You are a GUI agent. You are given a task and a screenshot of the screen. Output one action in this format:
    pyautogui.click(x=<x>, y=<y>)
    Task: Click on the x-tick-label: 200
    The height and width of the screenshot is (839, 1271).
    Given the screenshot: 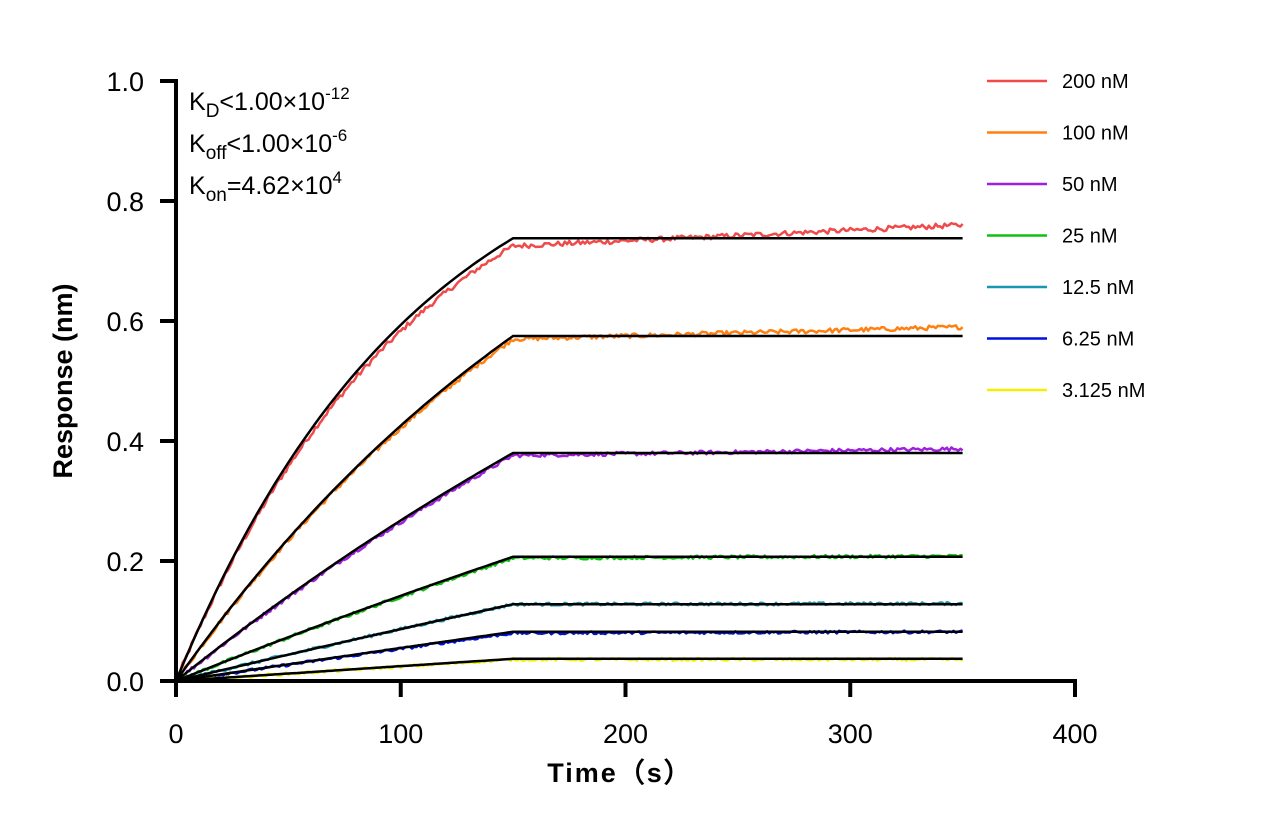 What is the action you would take?
    pyautogui.click(x=625, y=734)
    